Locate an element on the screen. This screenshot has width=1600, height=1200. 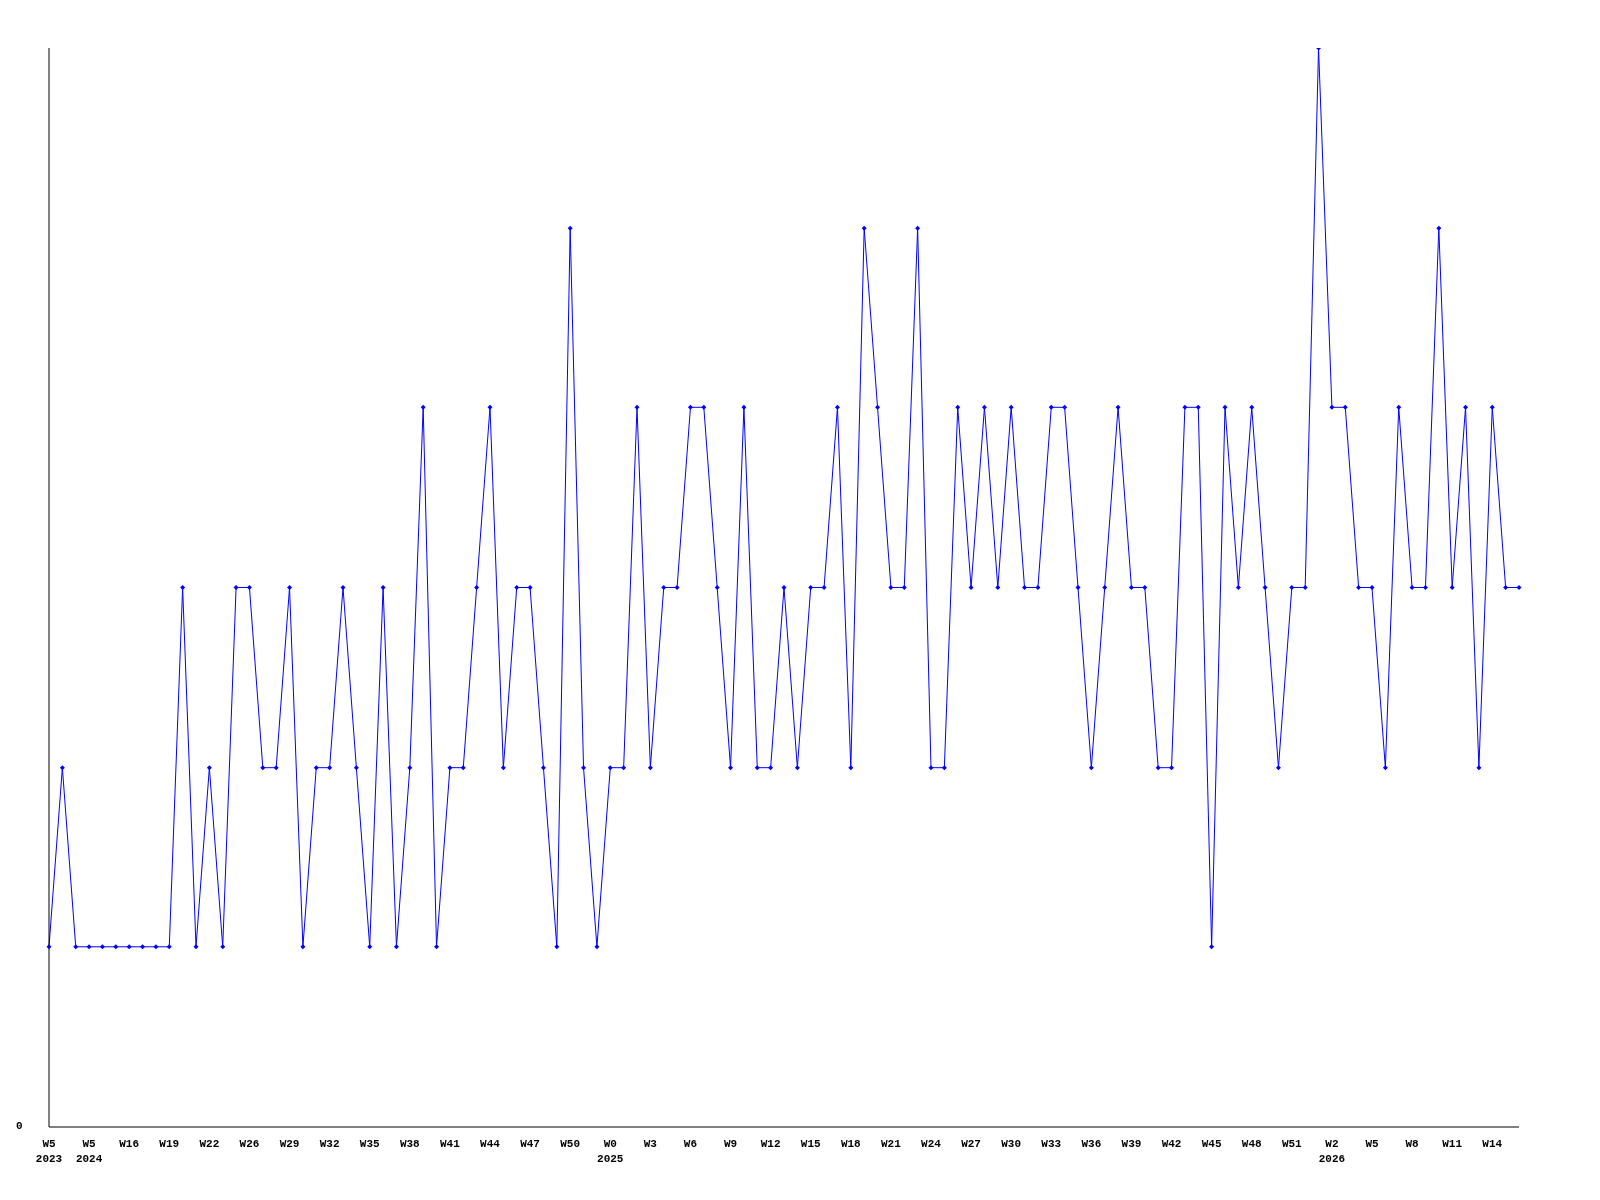
x-tick-label: W48 is located at coordinates (1252, 1144).